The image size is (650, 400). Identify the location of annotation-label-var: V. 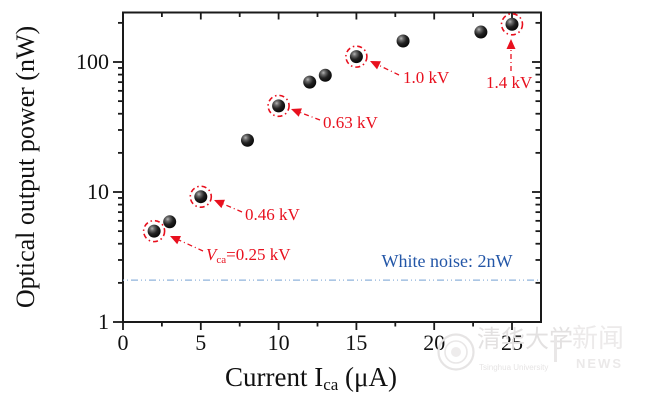
(212, 254).